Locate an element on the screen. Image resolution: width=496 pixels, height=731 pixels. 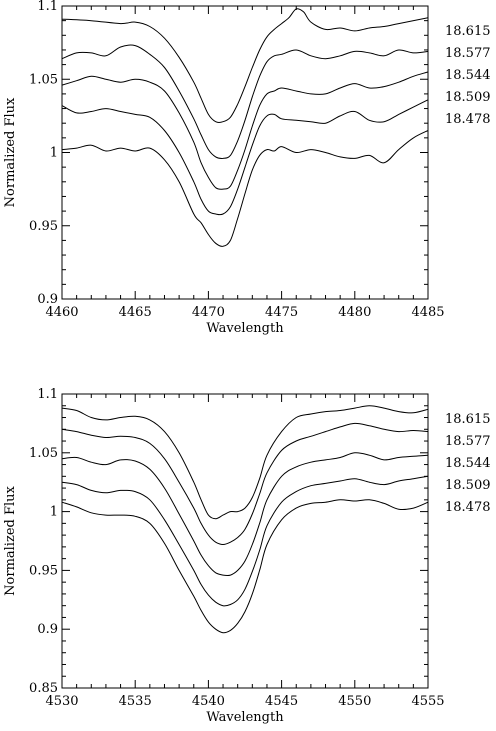
x-tick-label: 4550 is located at coordinates (354, 701).